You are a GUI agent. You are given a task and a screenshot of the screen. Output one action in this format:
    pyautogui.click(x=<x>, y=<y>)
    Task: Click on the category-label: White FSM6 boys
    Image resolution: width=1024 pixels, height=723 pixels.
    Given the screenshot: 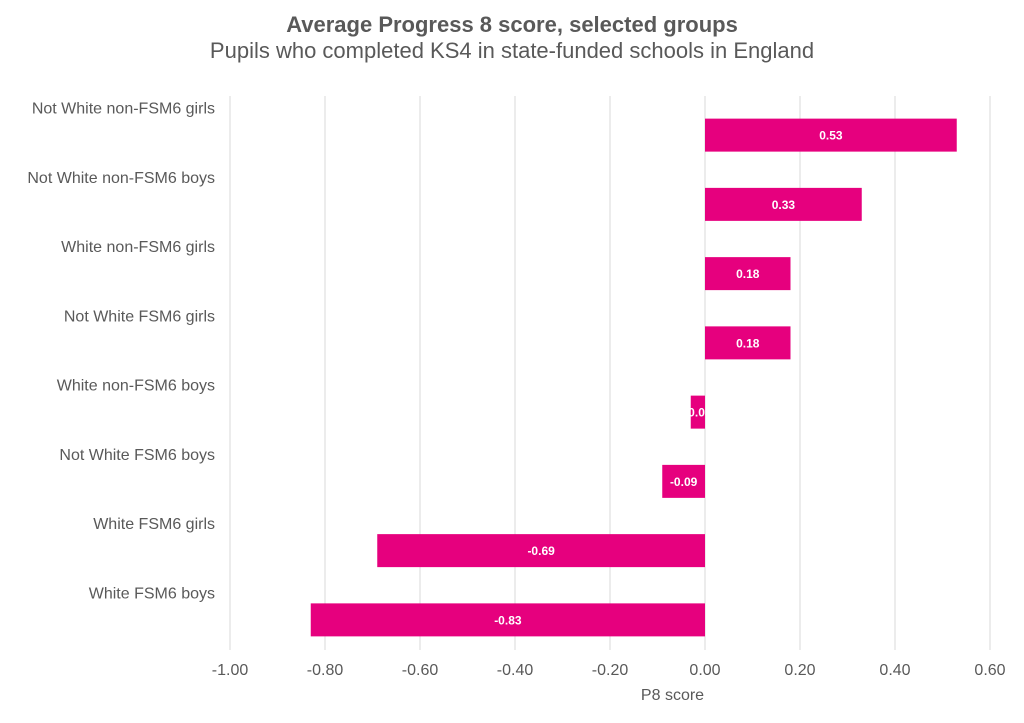 What is the action you would take?
    pyautogui.click(x=152, y=593)
    